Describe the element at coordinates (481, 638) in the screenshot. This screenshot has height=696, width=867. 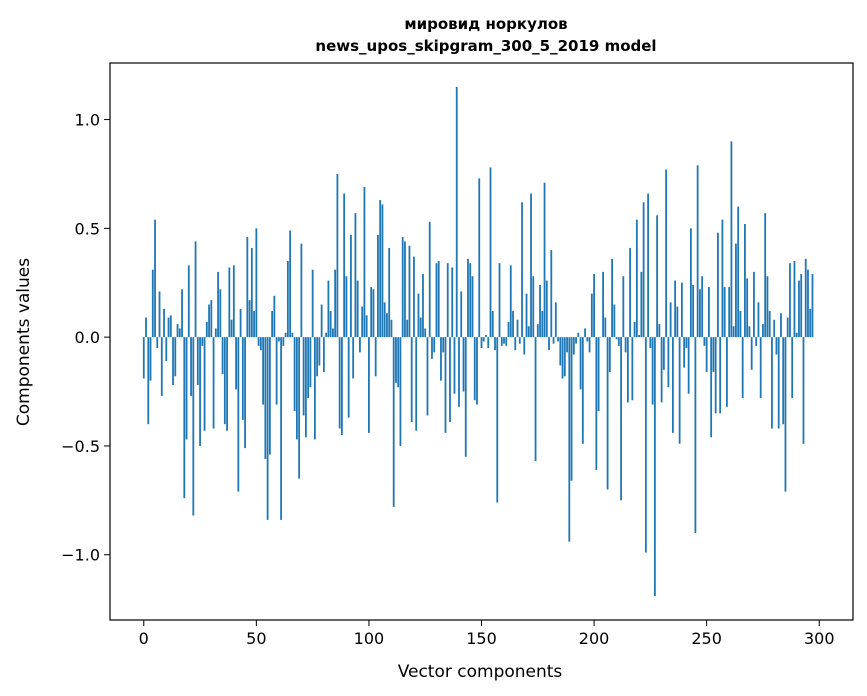
I see `x-tick-label: 150` at that location.